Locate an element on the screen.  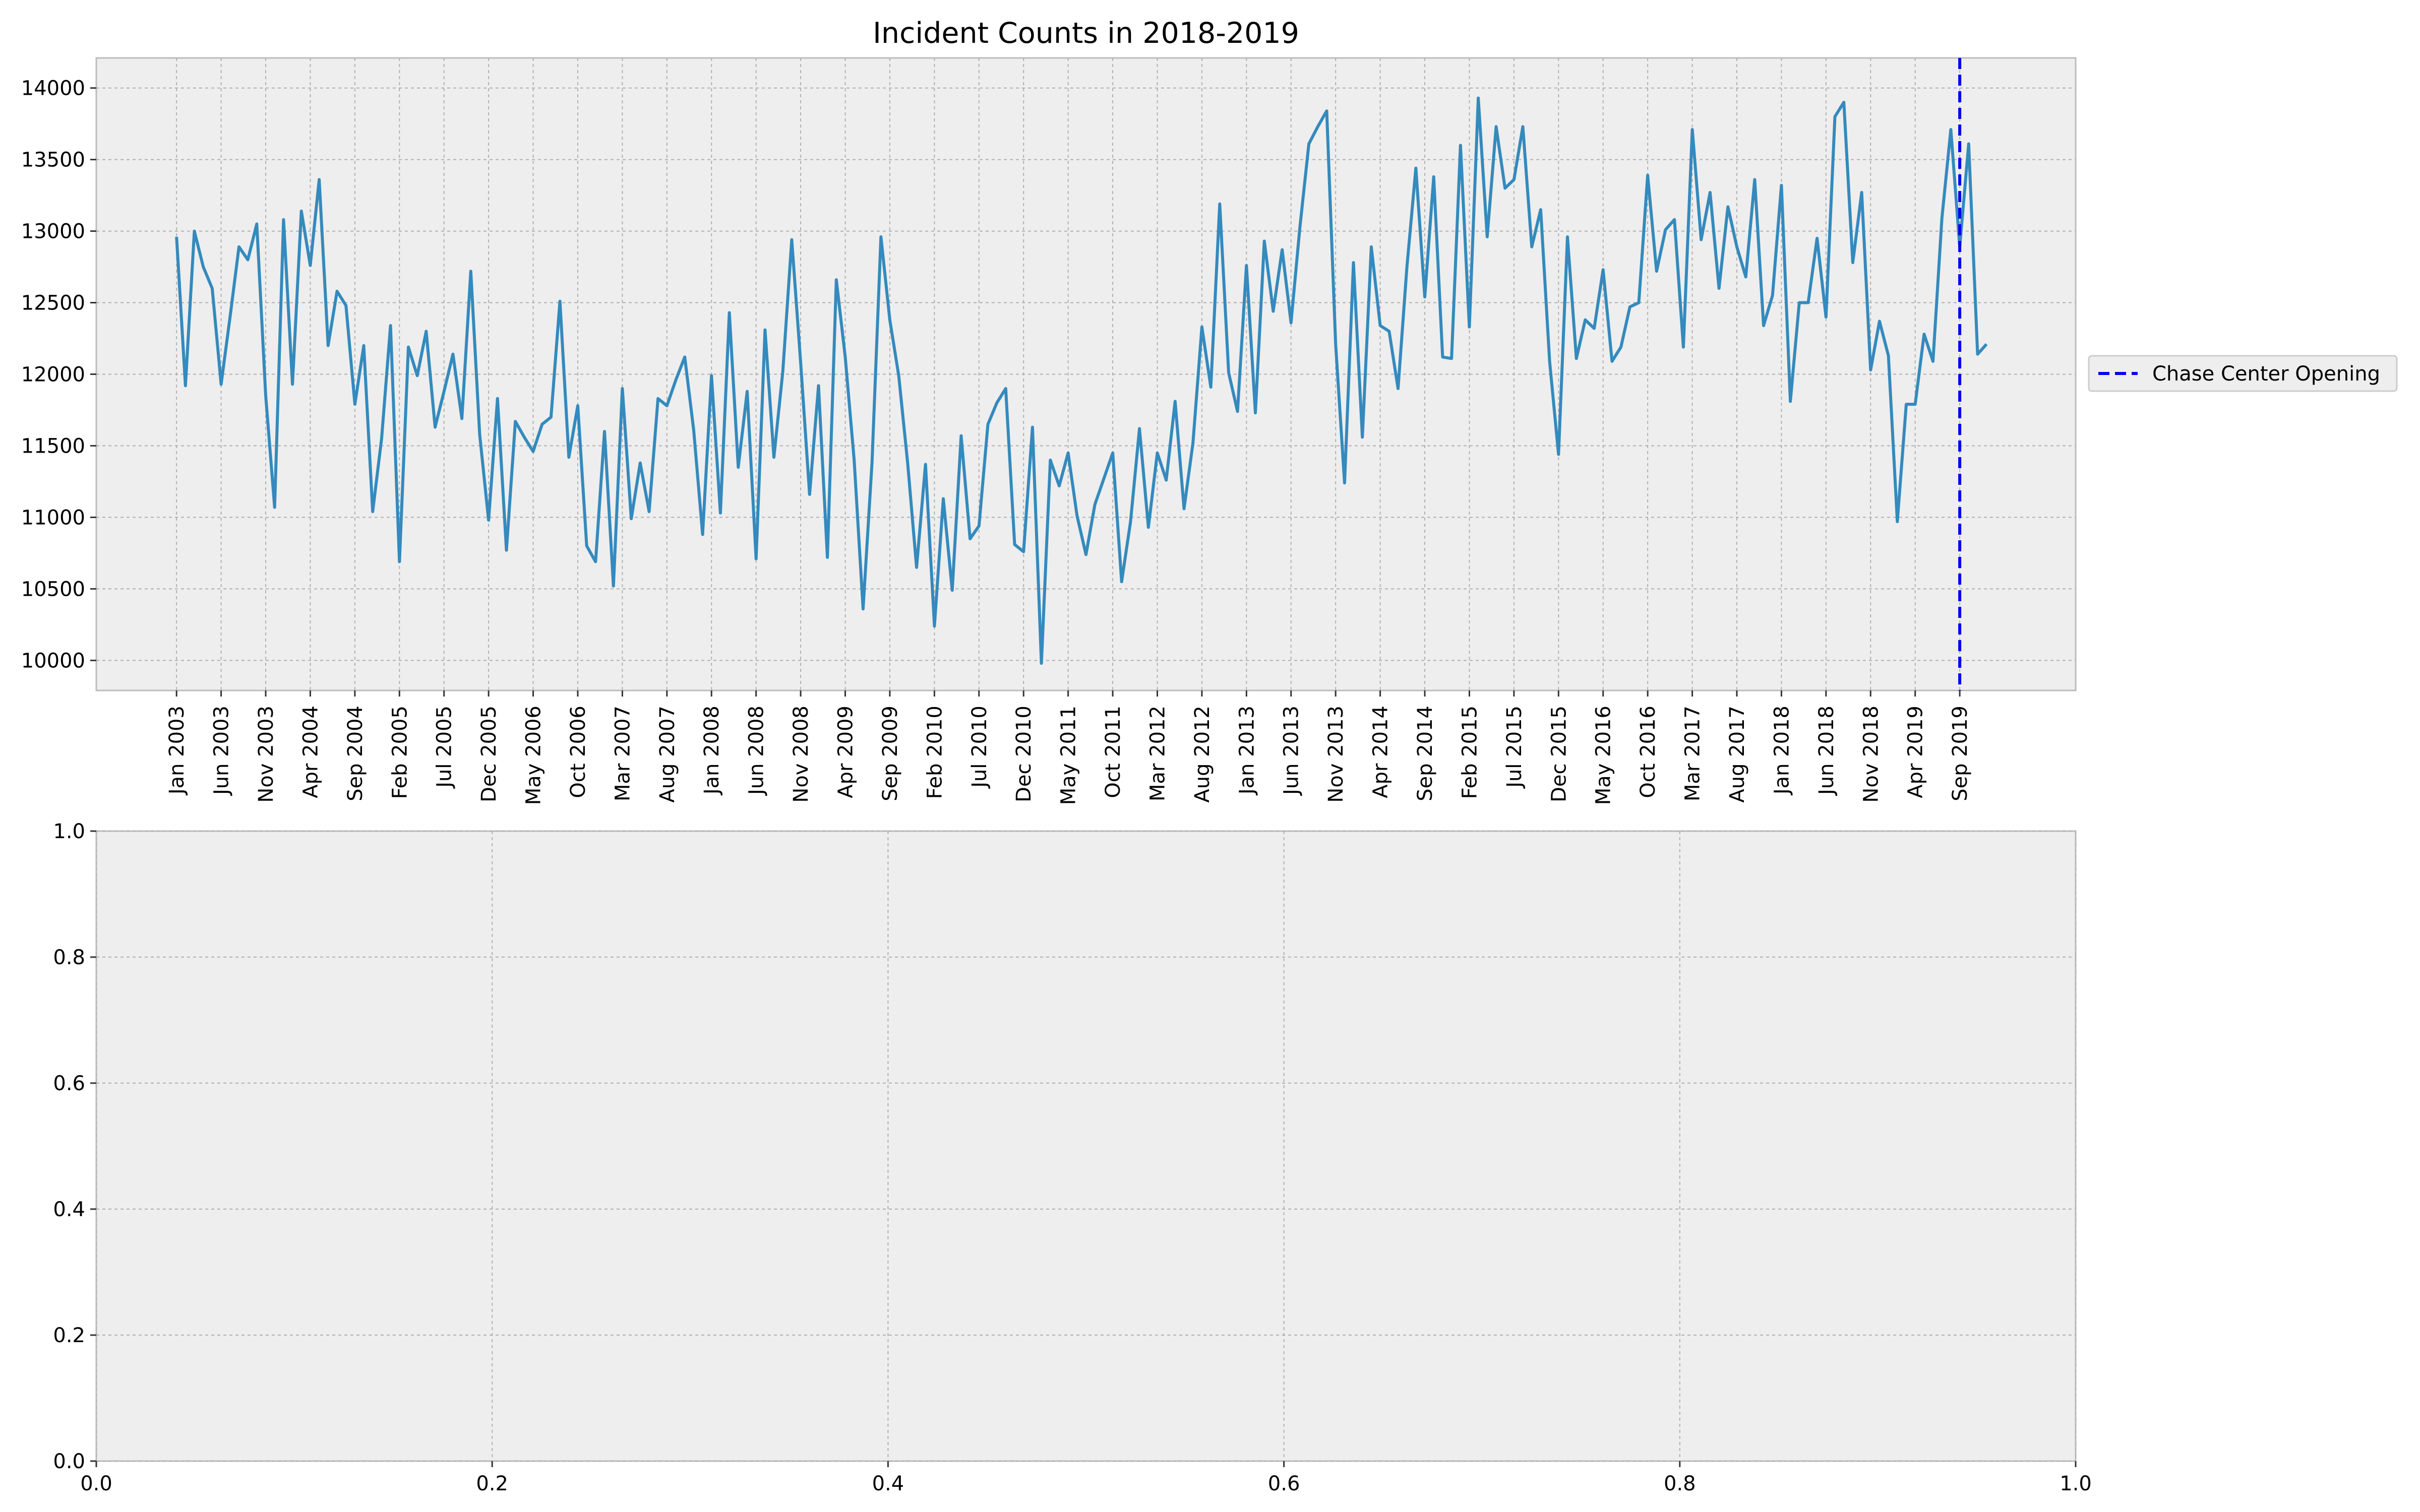
x-tick-label: Feb 2015 is located at coordinates (1469, 752).